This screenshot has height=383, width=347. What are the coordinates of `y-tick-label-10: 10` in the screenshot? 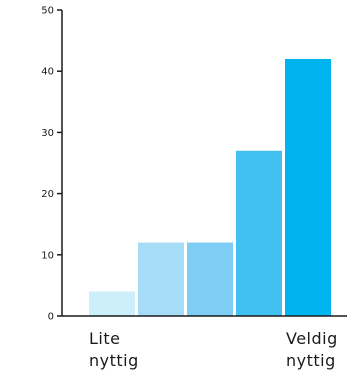 It's located at (47, 255).